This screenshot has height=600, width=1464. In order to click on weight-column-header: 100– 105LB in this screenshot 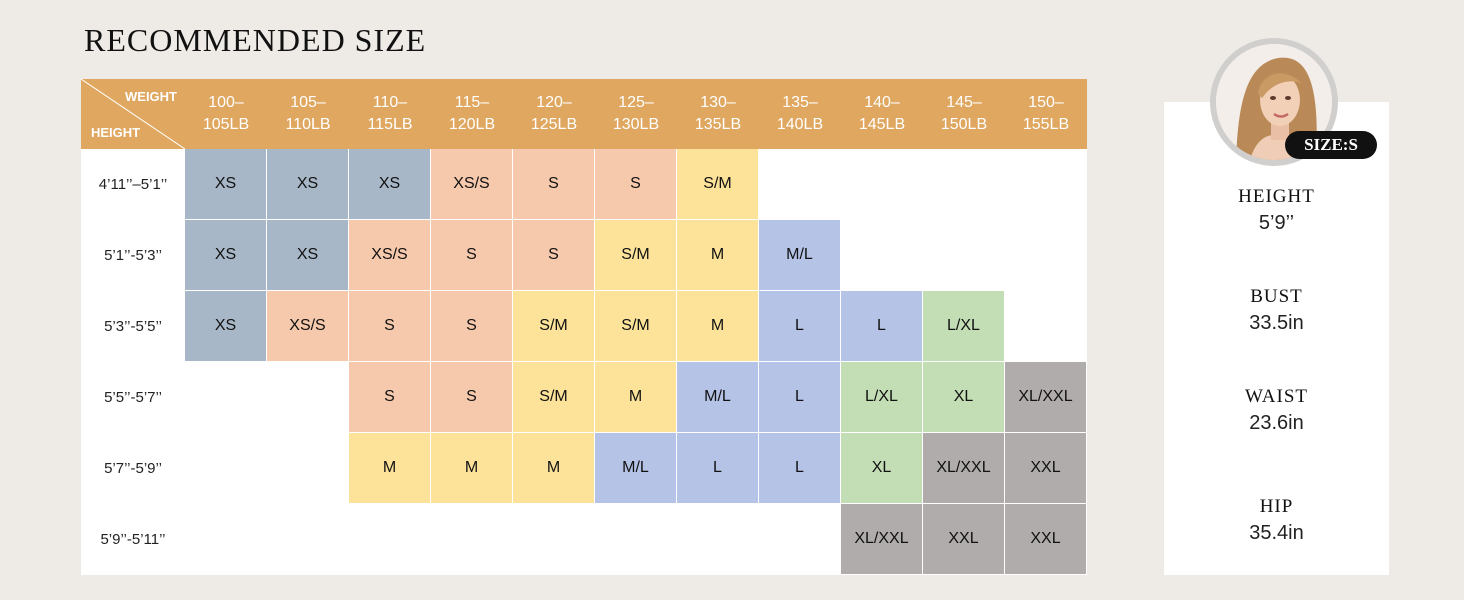, I will do `click(226, 114)`.